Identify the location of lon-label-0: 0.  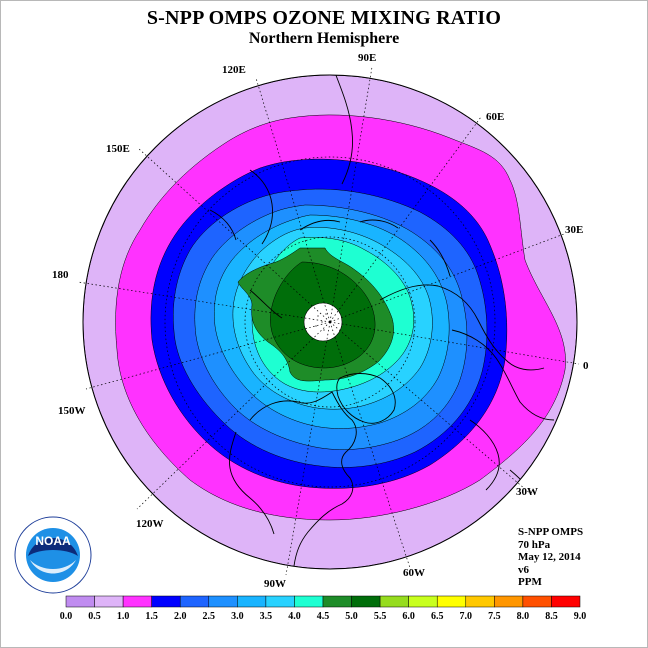
(586, 366).